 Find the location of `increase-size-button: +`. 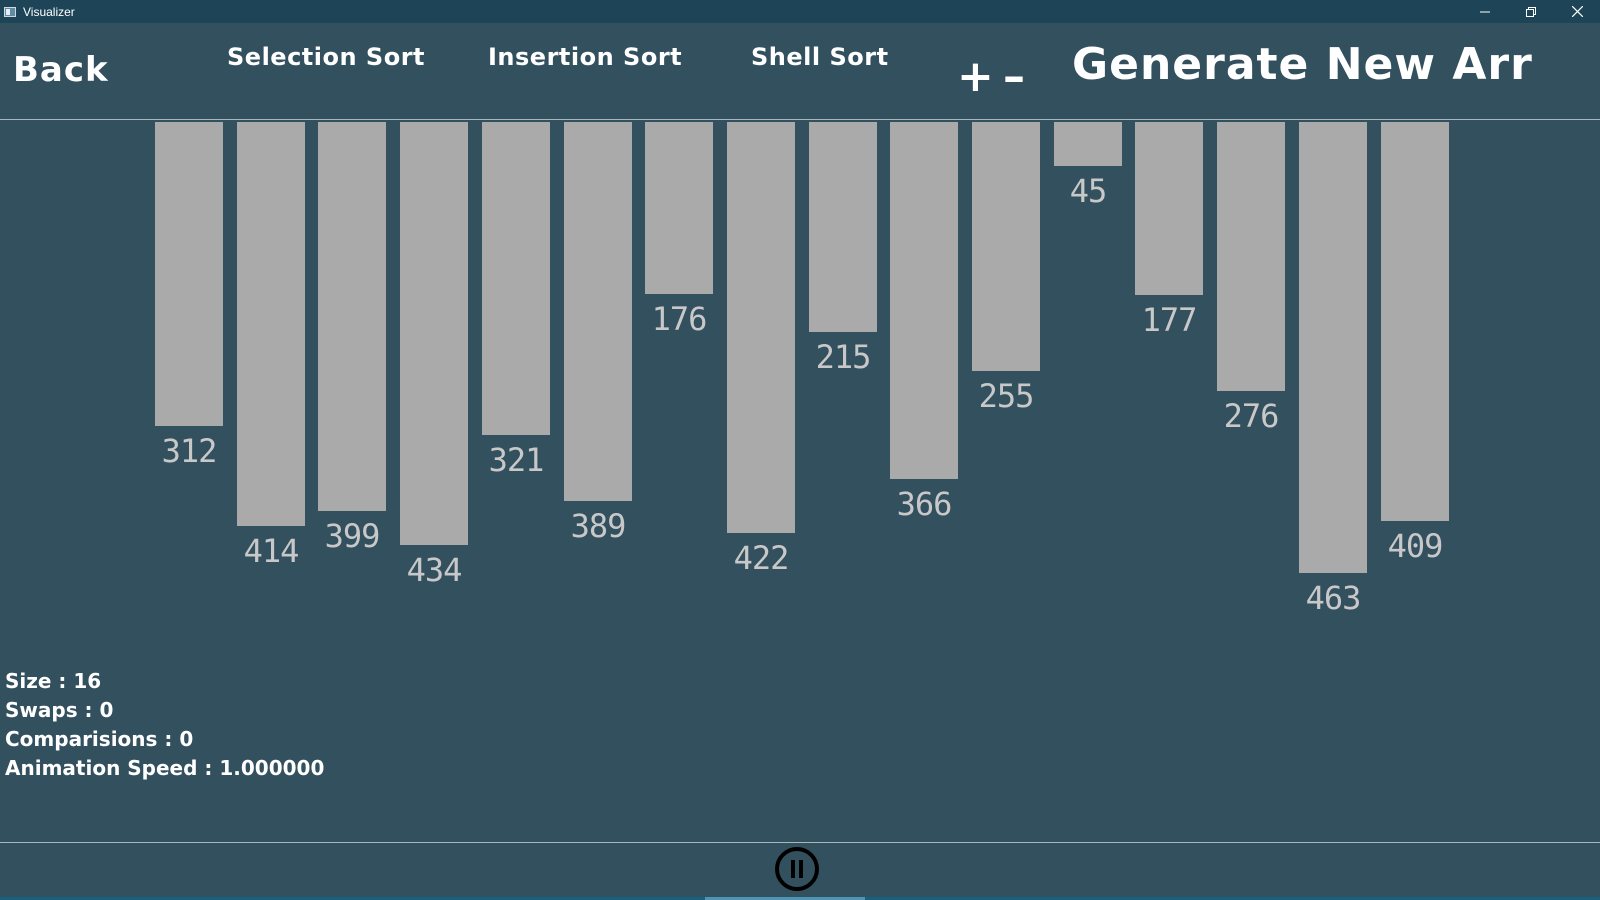

increase-size-button: + is located at coordinates (975, 76).